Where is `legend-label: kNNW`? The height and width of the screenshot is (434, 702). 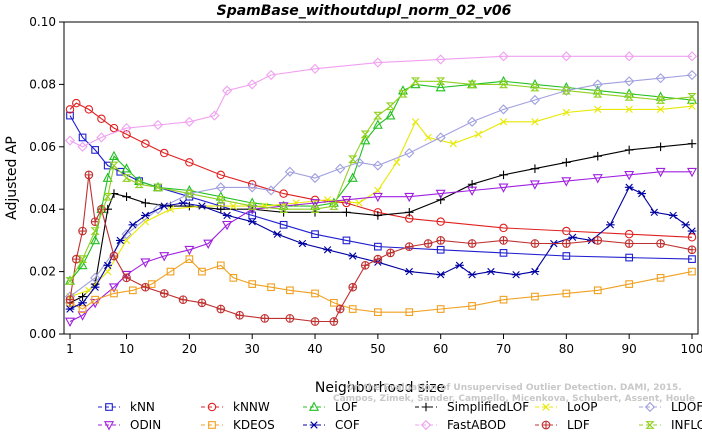
legend-label: kNNW is located at coordinates (251, 407).